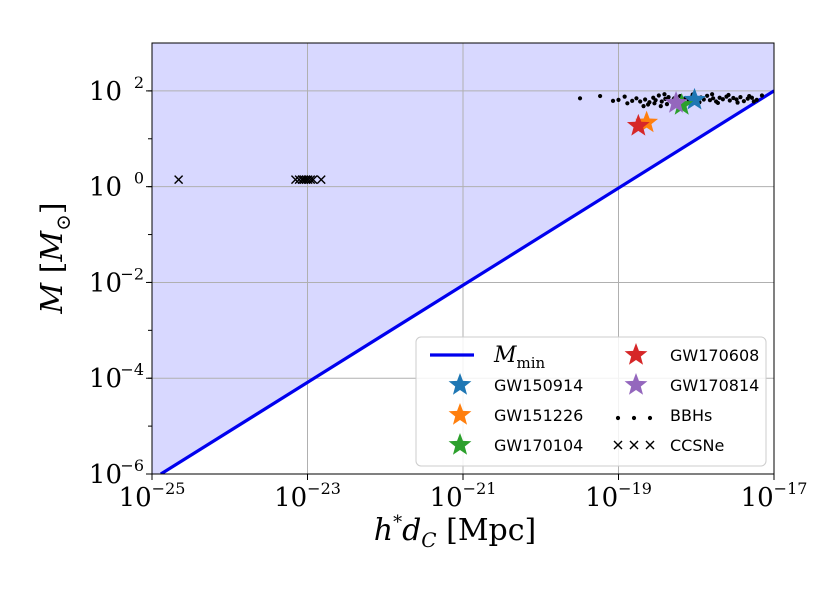  I want to click on y-axis-label: M [M⊙], so click(55, 258).